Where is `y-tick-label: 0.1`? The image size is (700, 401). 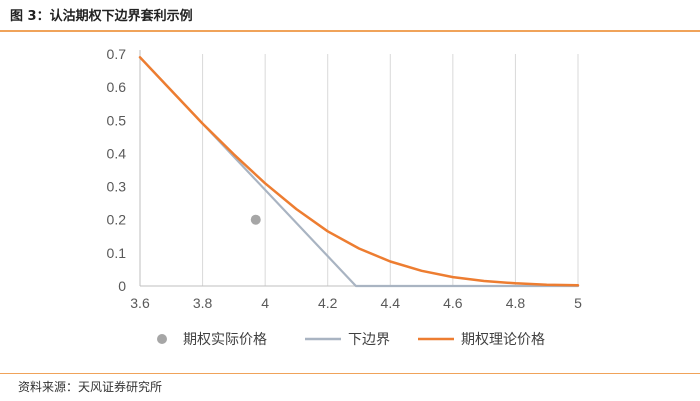
y-tick-label: 0.1 is located at coordinates (117, 253).